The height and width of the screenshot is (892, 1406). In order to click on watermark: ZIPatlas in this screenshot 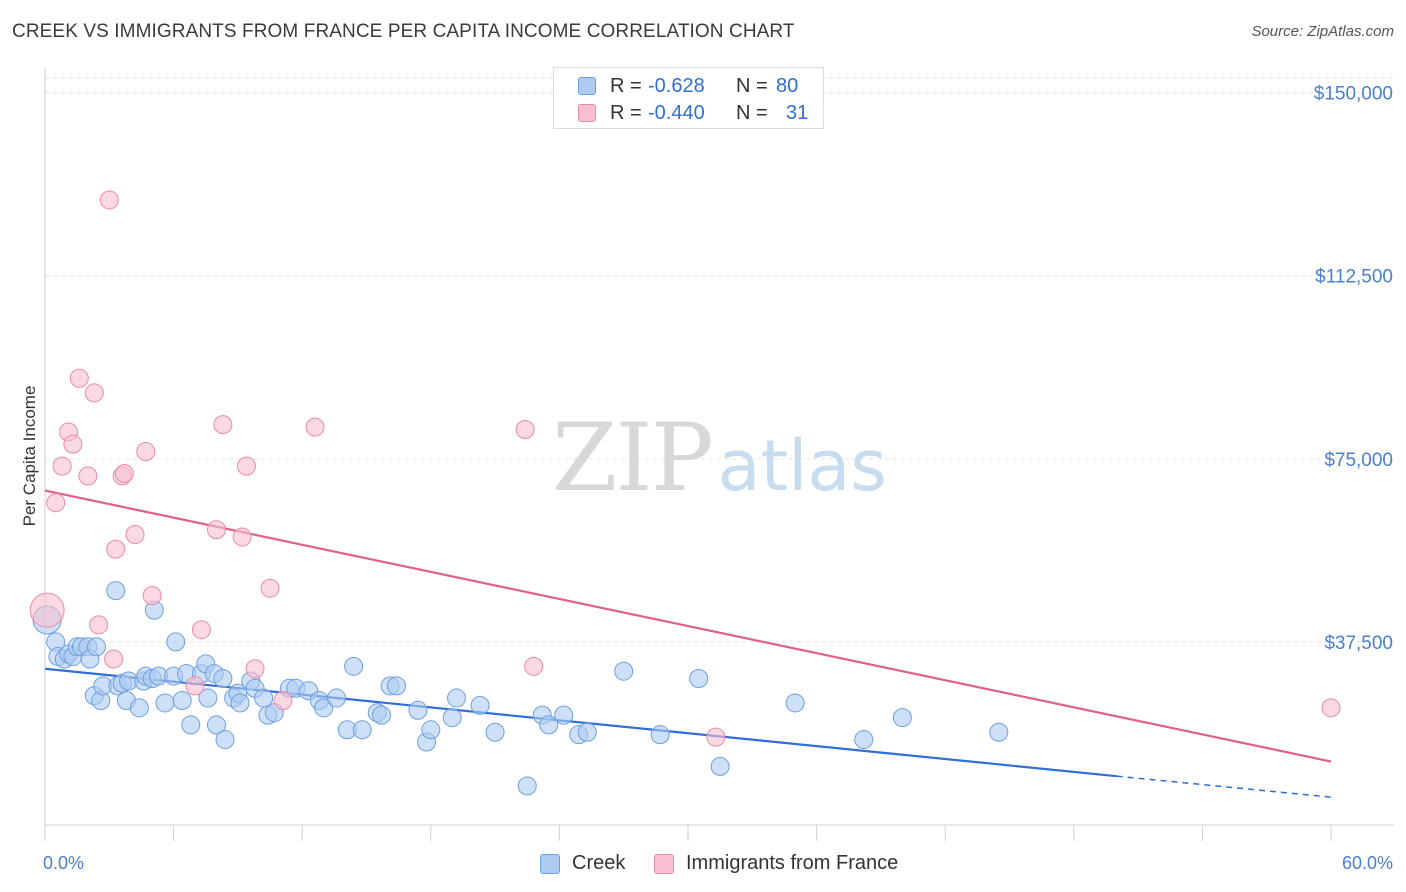, I will do `click(719, 458)`.